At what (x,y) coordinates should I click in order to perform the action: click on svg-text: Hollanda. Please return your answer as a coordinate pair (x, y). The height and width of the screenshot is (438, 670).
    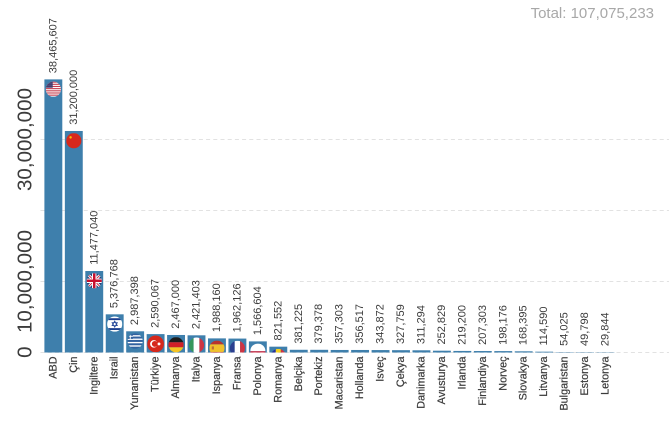
    Looking at the image, I should click on (360, 378).